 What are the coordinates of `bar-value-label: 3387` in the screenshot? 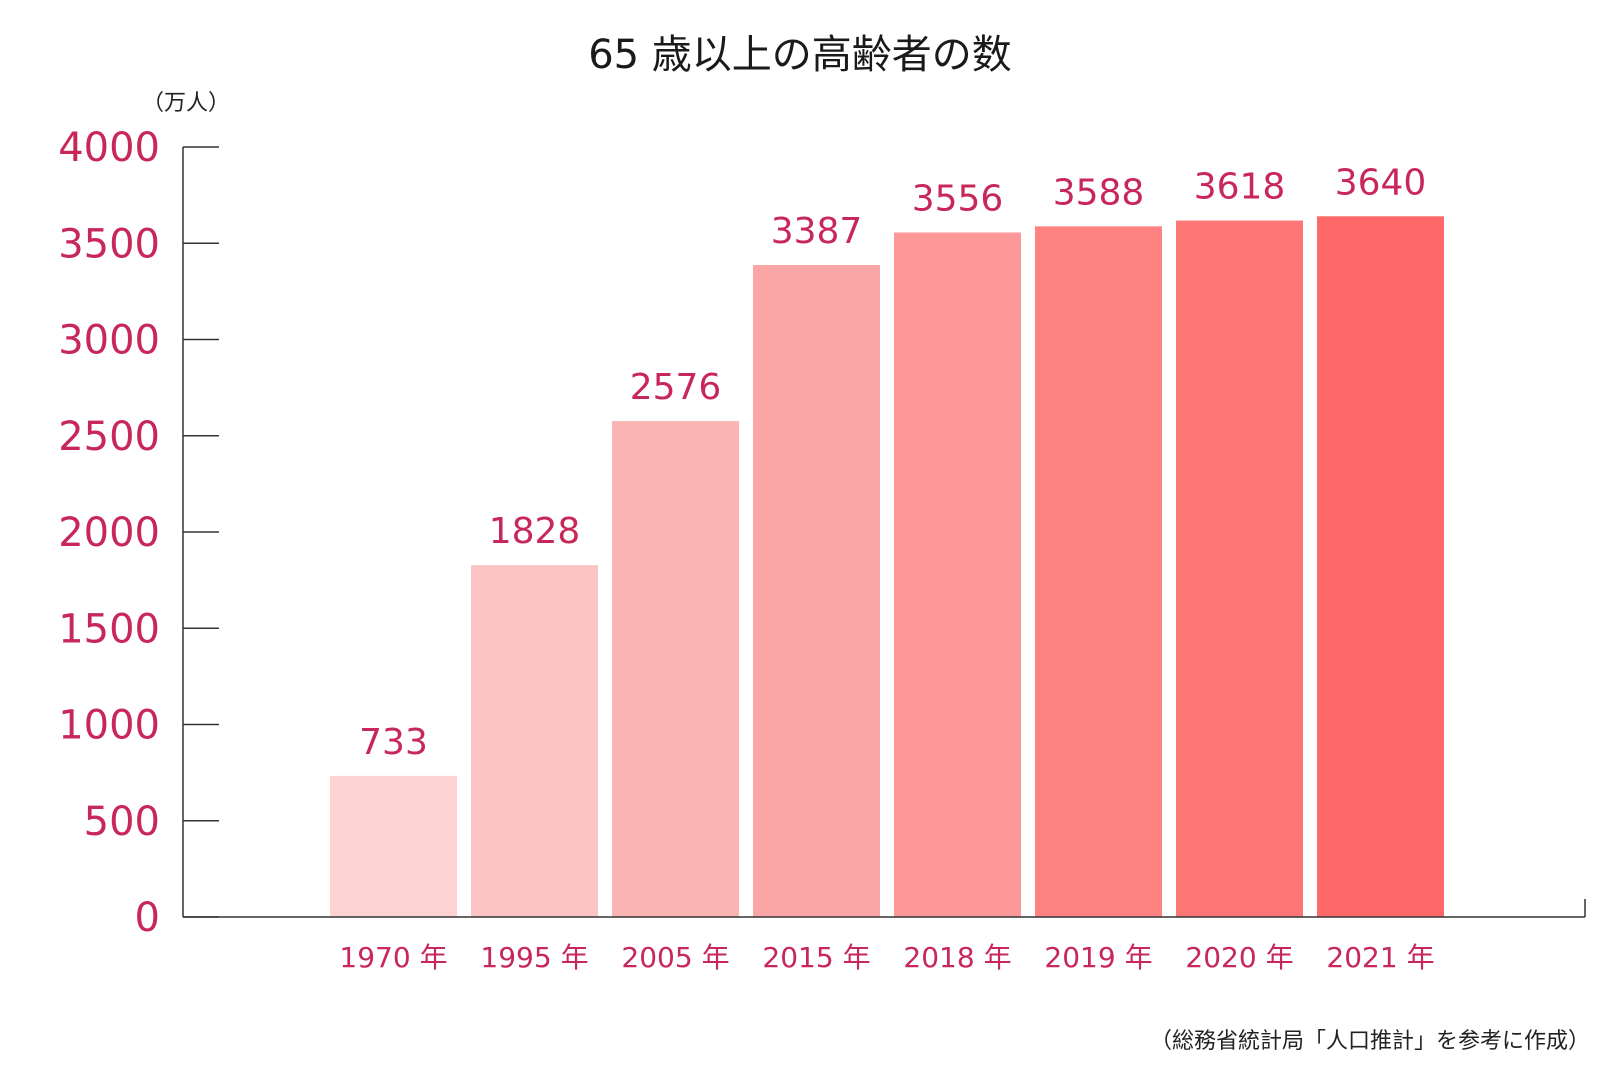 It's located at (817, 231).